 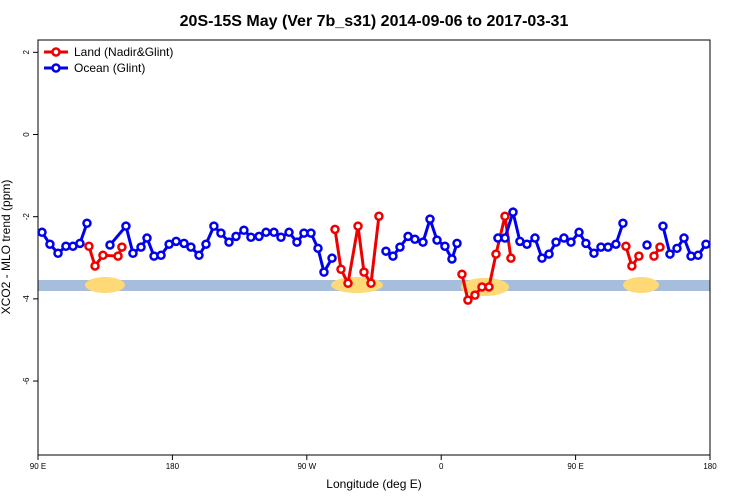 I want to click on y-tick-label: -4, so click(x=26, y=299).